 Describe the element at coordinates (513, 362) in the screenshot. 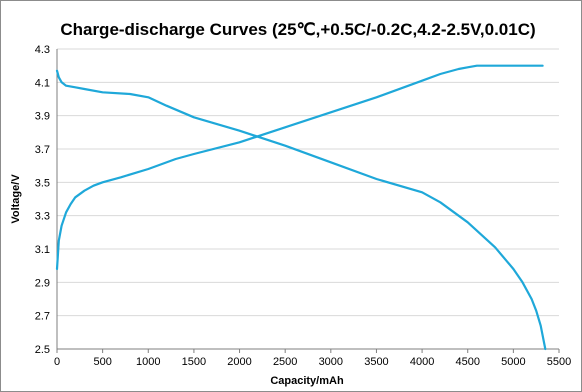

I see `x-tick-label: 5000` at that location.